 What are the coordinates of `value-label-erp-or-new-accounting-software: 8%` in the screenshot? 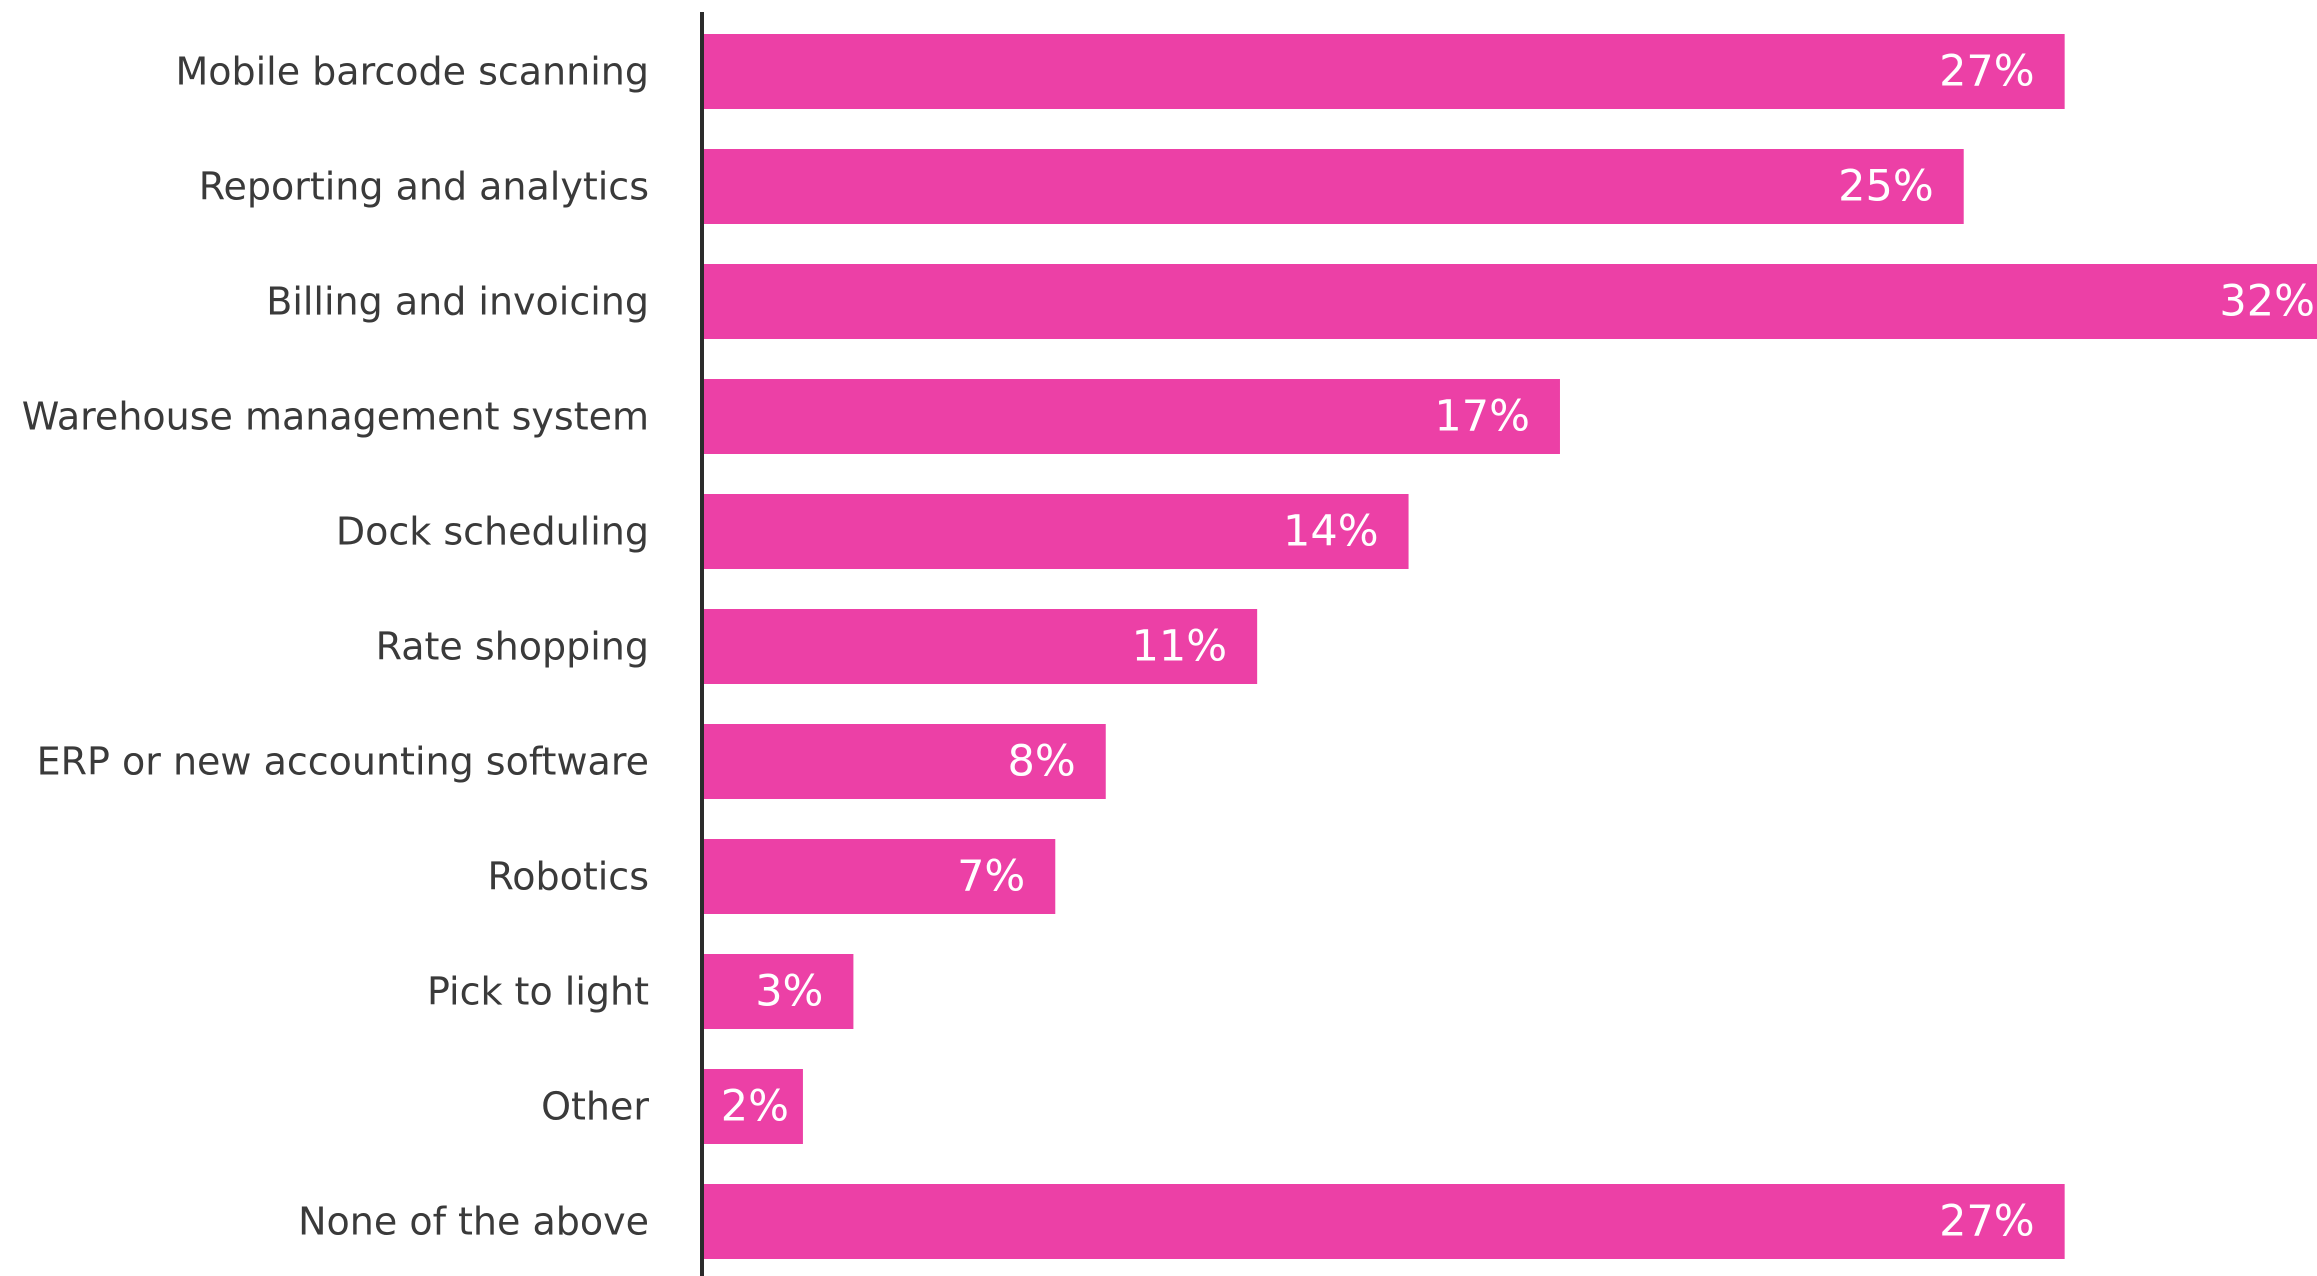 It's located at (1042, 762).